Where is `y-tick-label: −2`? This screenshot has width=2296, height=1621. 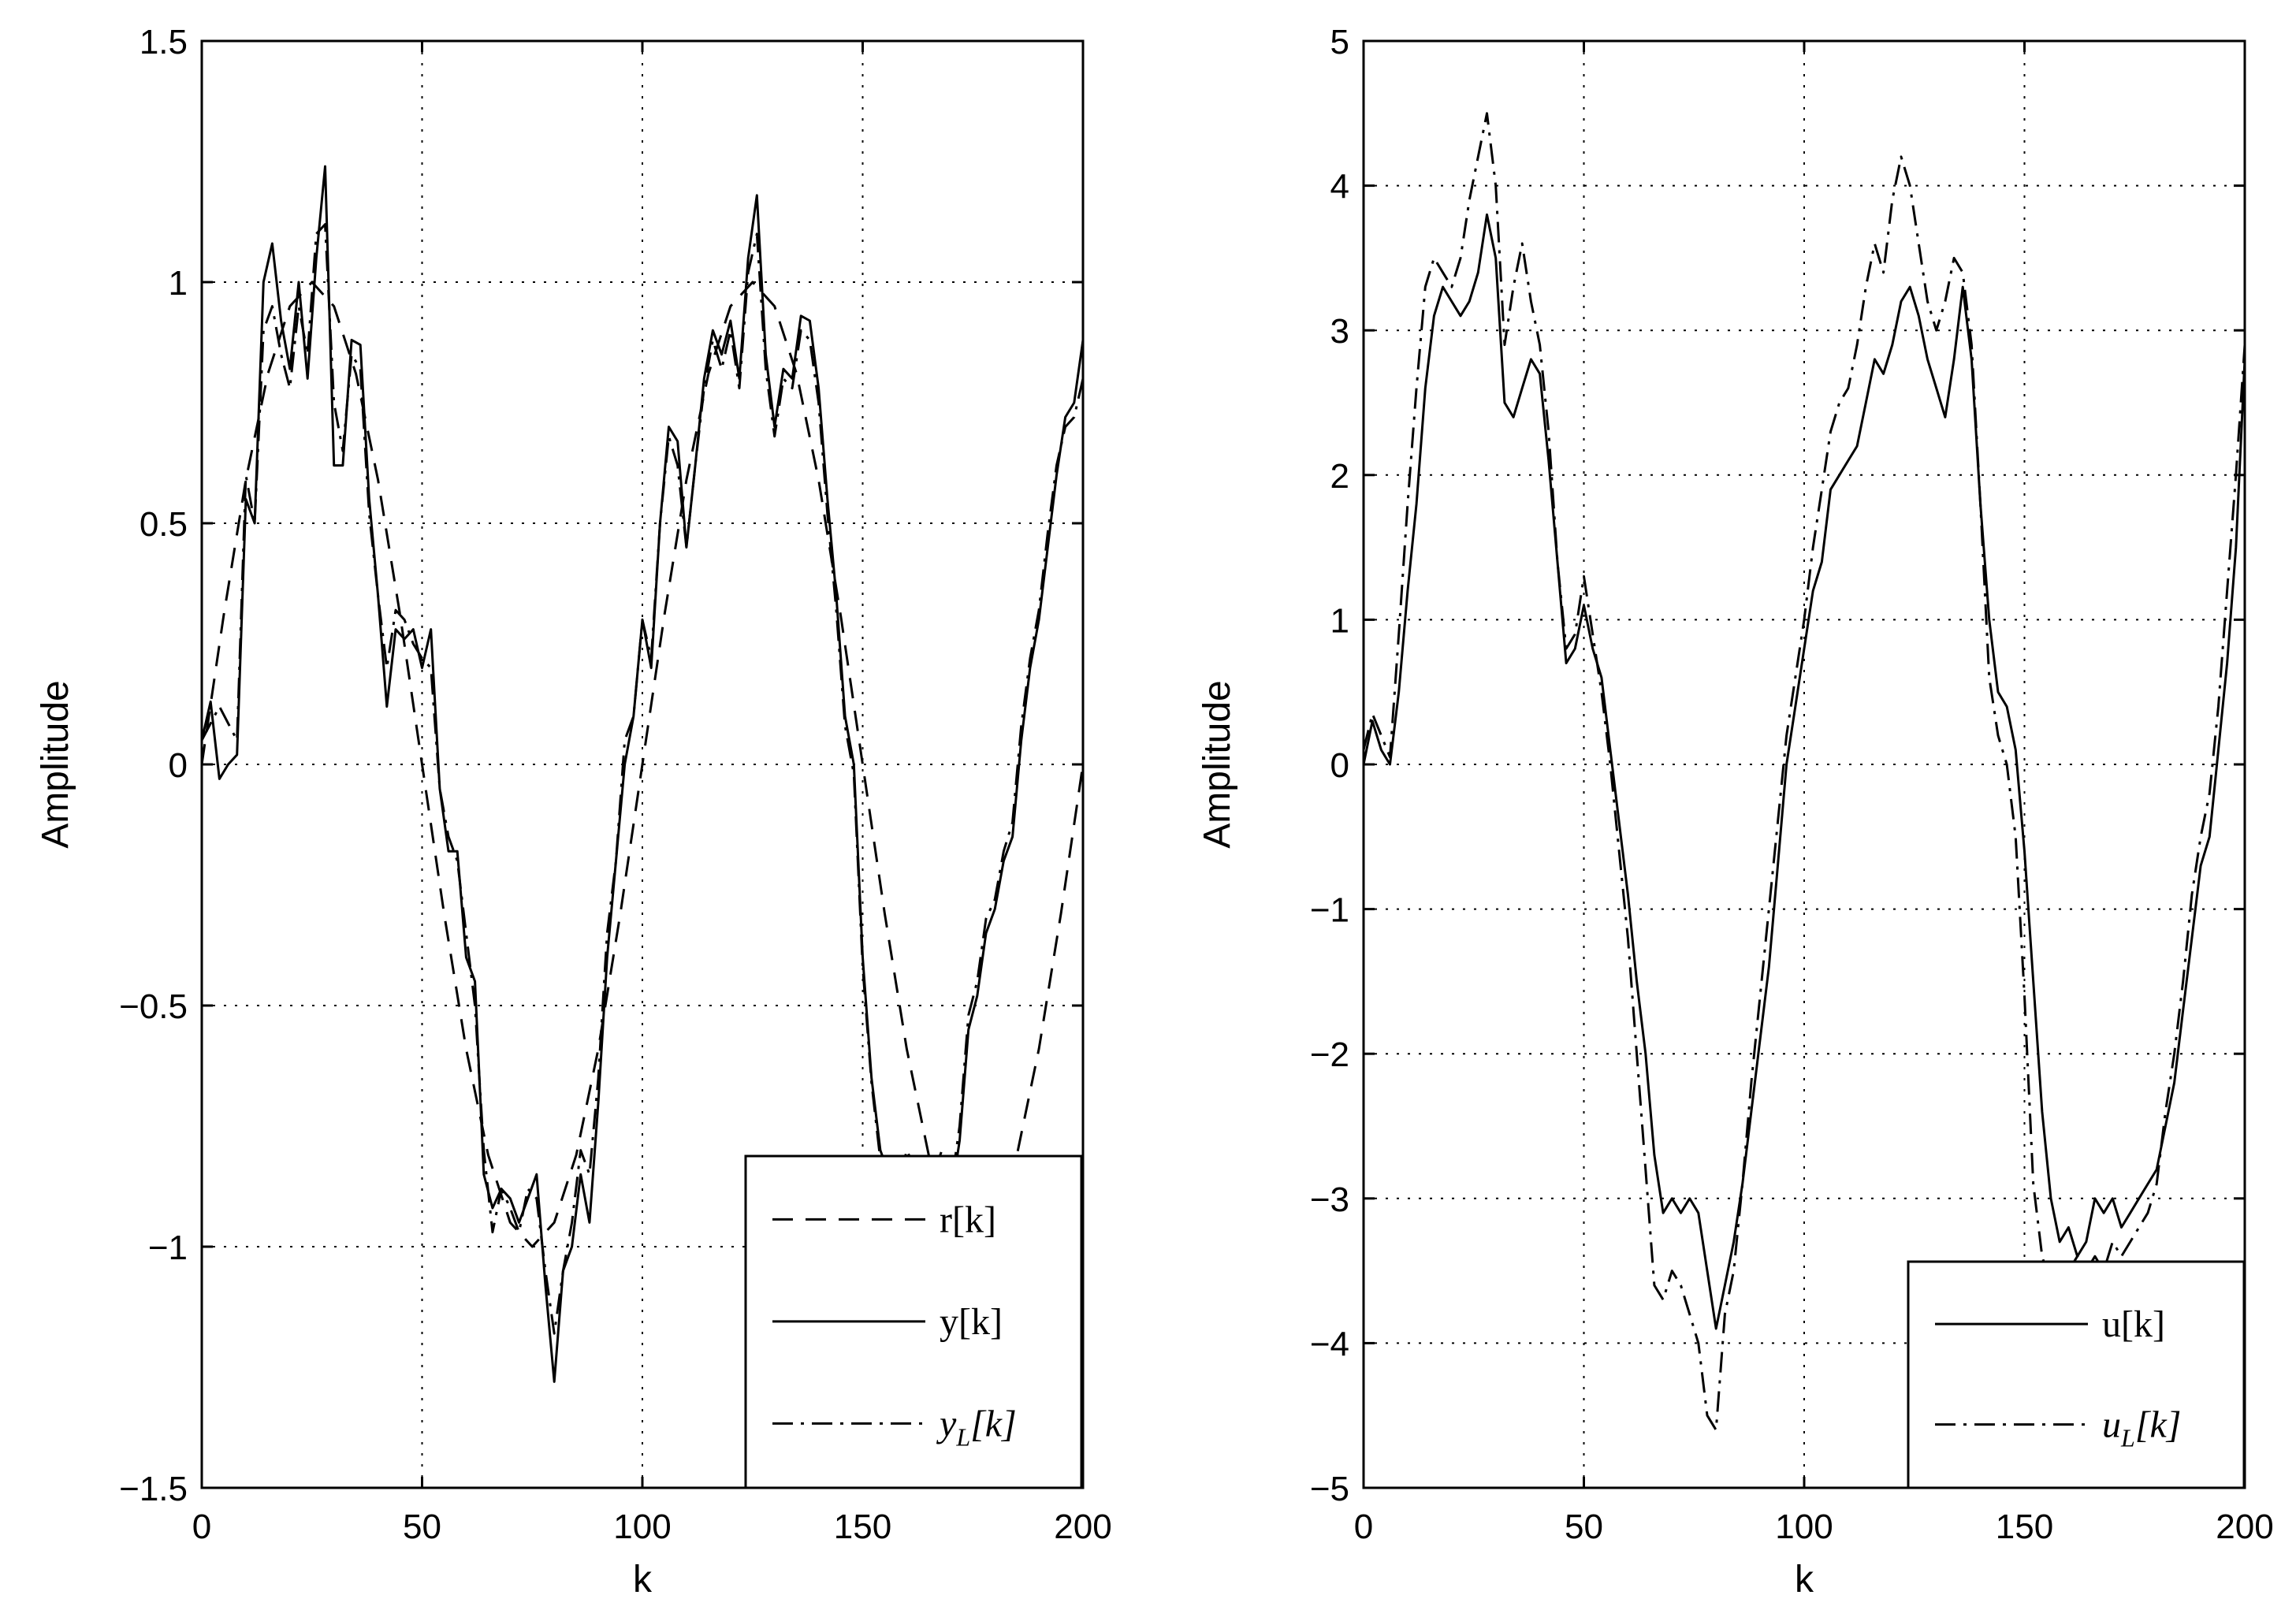
y-tick-label: −2 is located at coordinates (1329, 1054).